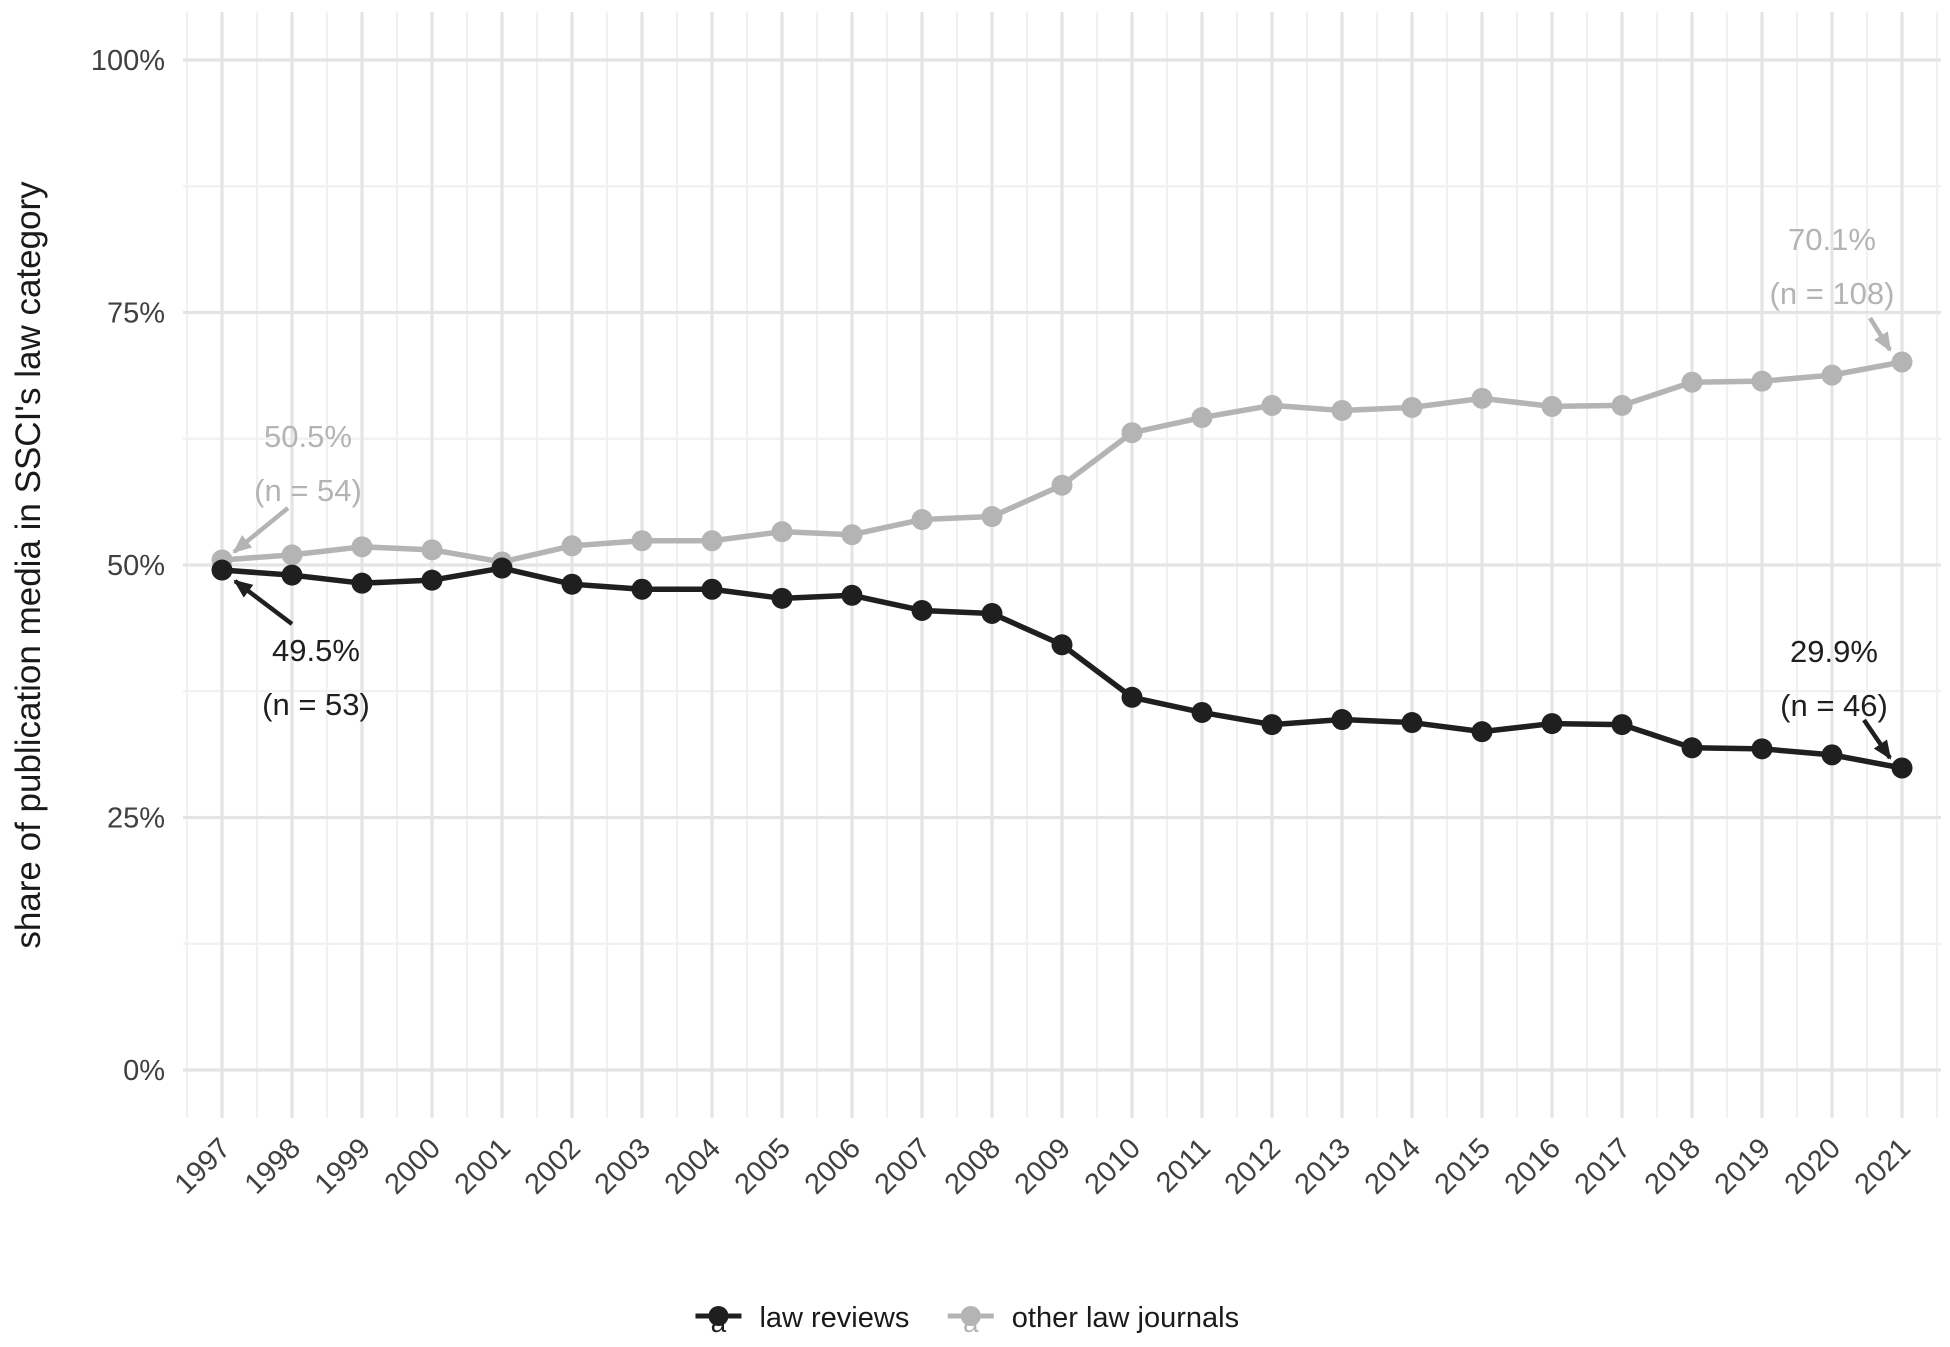 This screenshot has width=1950, height=1347. I want to click on legend: alaw reviews aother law journals, so click(967, 1320).